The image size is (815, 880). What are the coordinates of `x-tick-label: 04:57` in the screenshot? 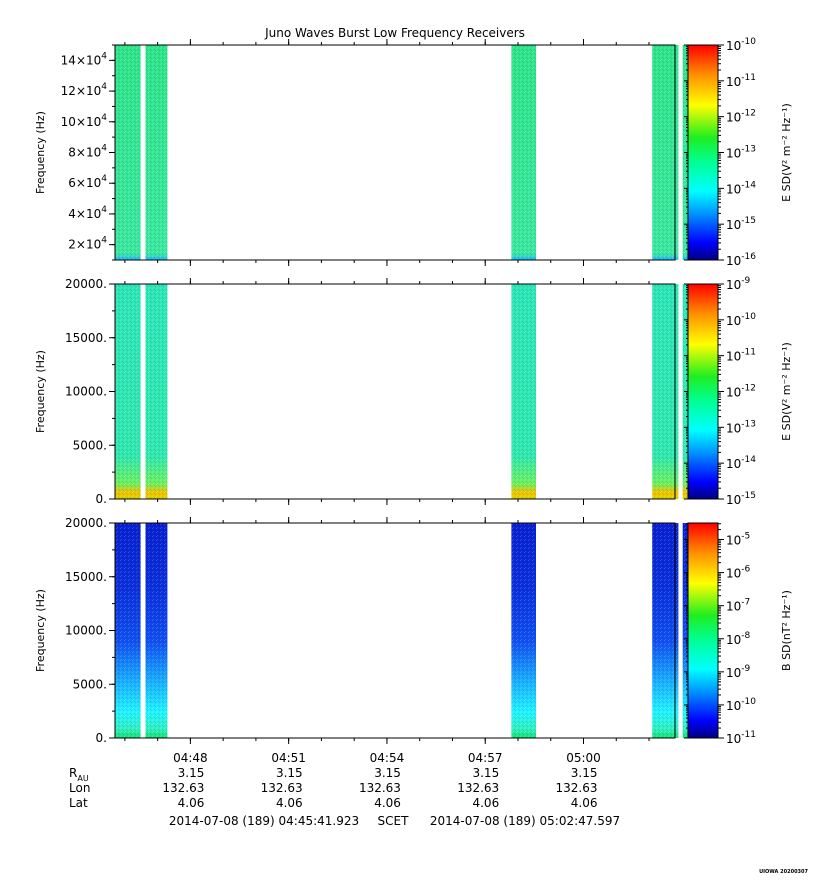 It's located at (485, 758).